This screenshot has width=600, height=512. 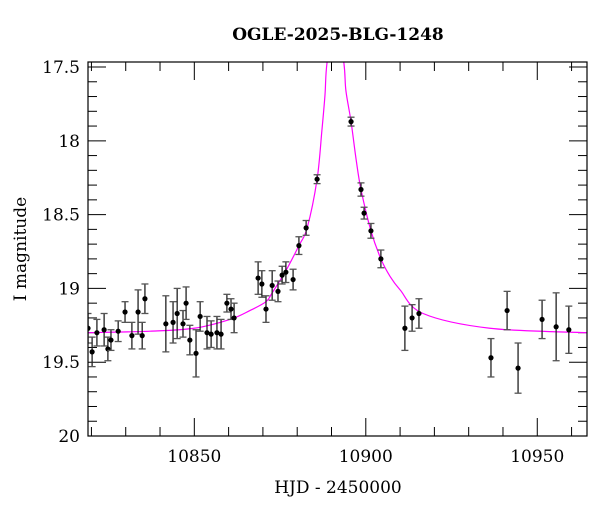 What do you see at coordinates (61, 216) in the screenshot?
I see `y-tick-label: 18.5` at bounding box center [61, 216].